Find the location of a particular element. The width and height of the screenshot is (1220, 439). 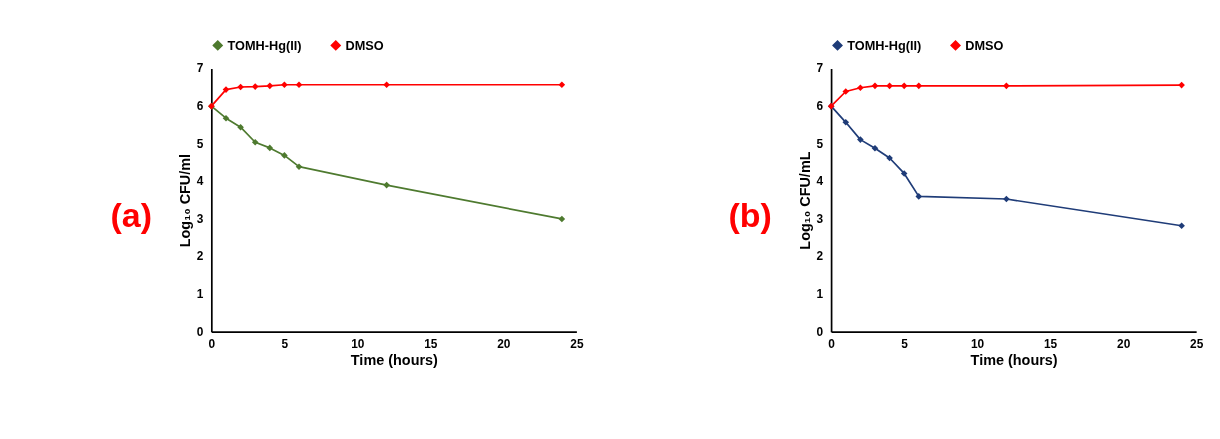

y-axis-title: Log₁₀ CFU/mL is located at coordinates (804, 200).